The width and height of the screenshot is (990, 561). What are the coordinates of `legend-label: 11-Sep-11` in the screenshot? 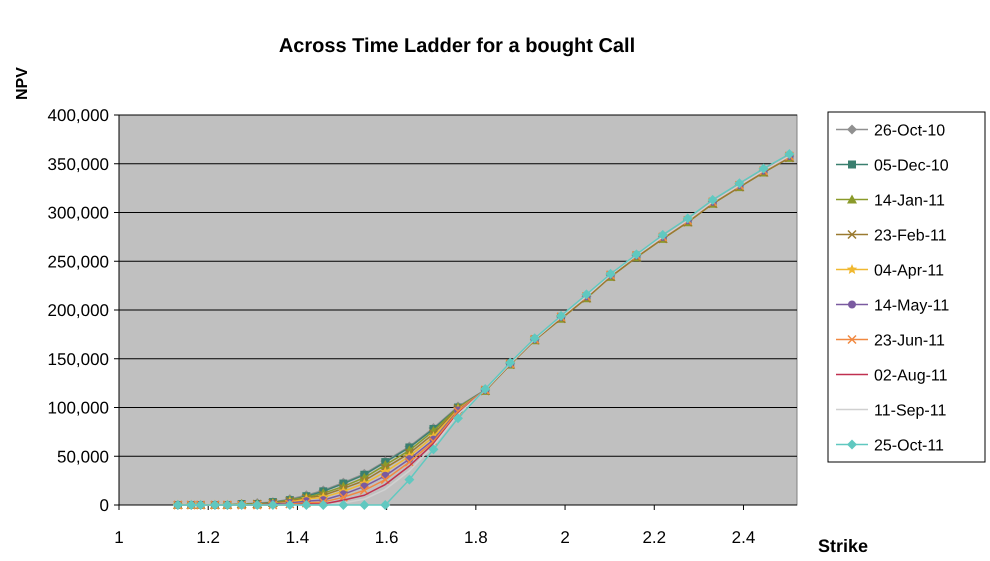 It's located at (910, 411).